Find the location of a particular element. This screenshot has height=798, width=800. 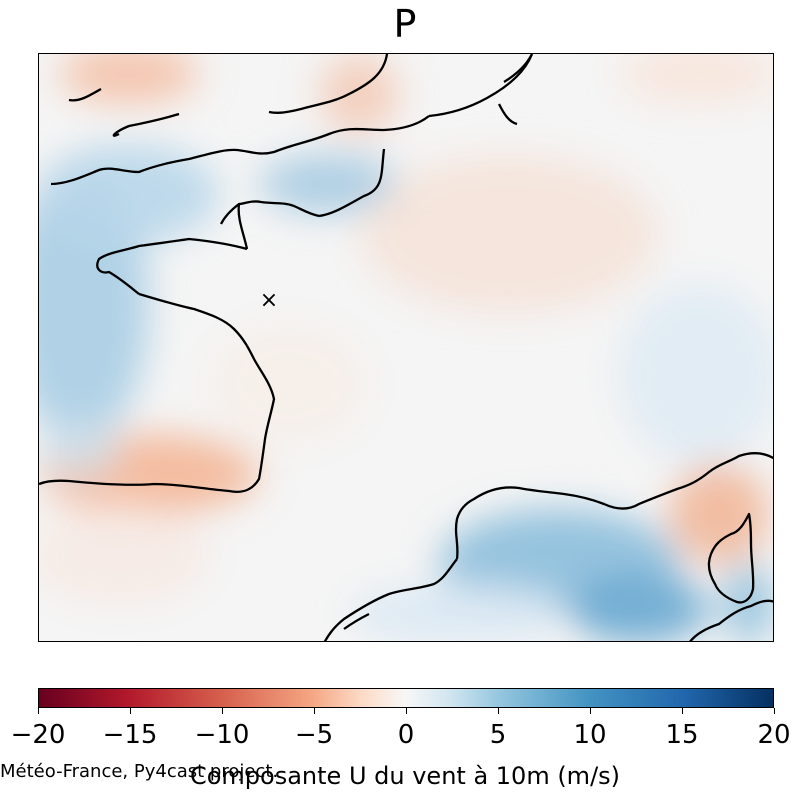

colorbar-tick-label: 15 is located at coordinates (682, 735).